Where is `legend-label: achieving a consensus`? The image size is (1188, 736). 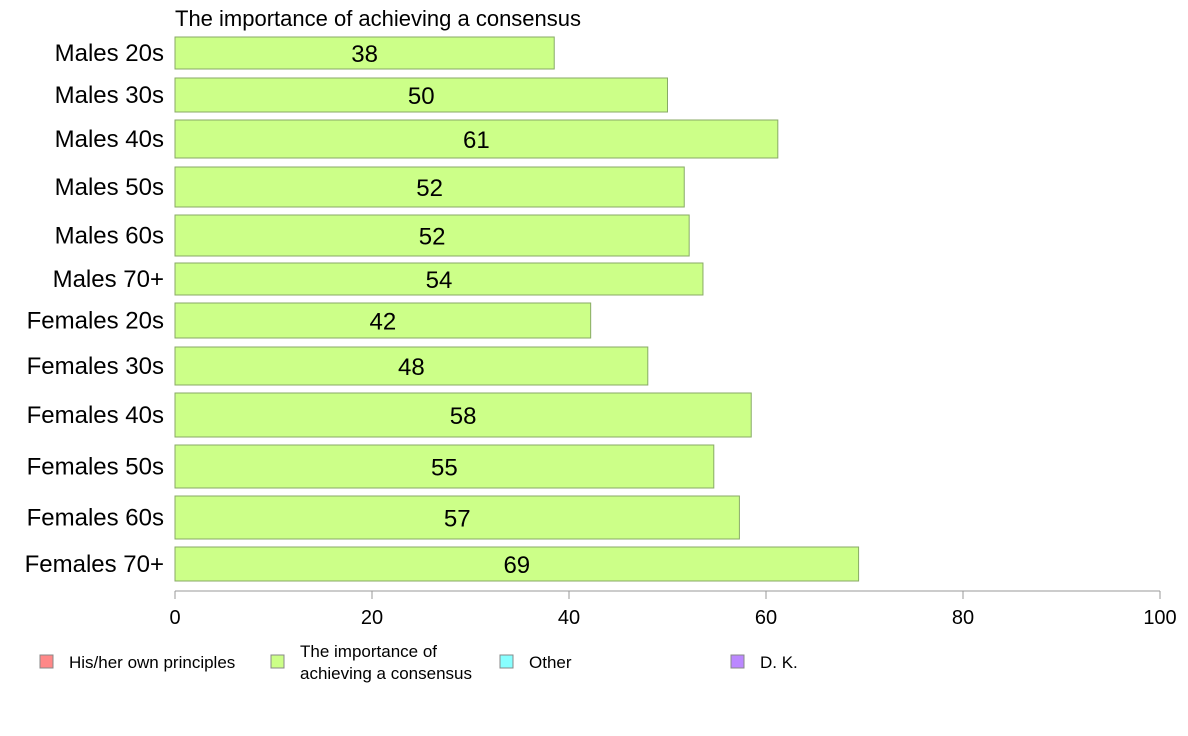 legend-label: achieving a consensus is located at coordinates (386, 673).